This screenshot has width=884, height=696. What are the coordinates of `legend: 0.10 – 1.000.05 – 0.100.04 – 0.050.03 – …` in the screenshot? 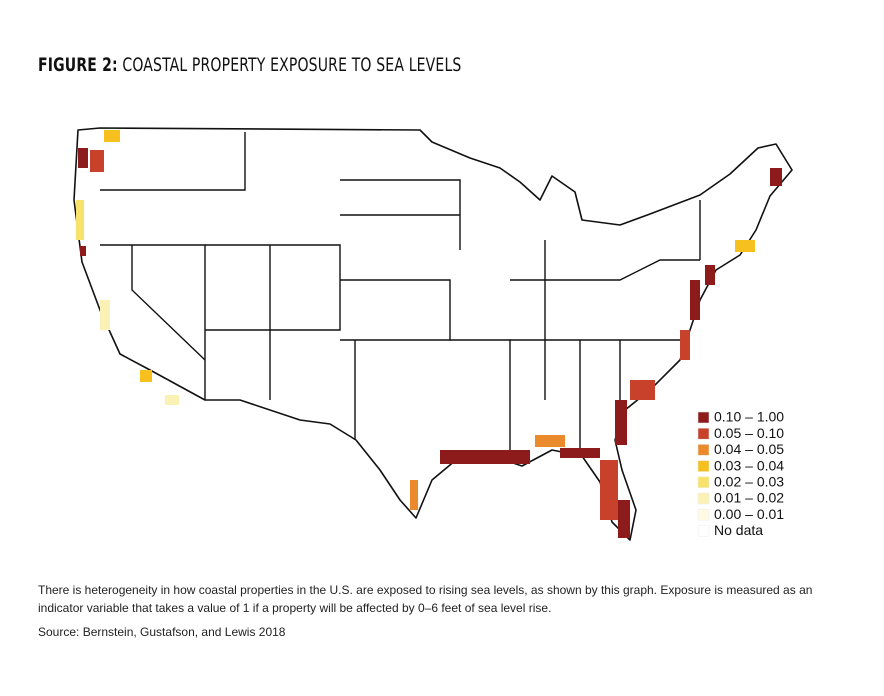 It's located at (740, 473).